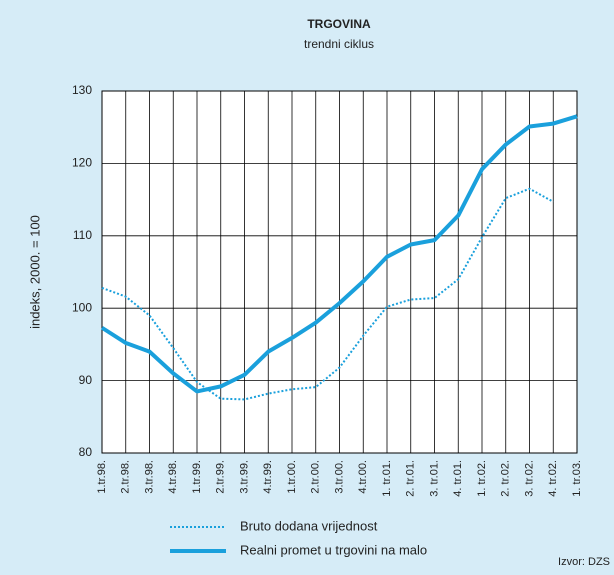 The image size is (614, 575). Describe the element at coordinates (506, 478) in the screenshot. I see `x-tick-label: 2. tr.02.` at that location.